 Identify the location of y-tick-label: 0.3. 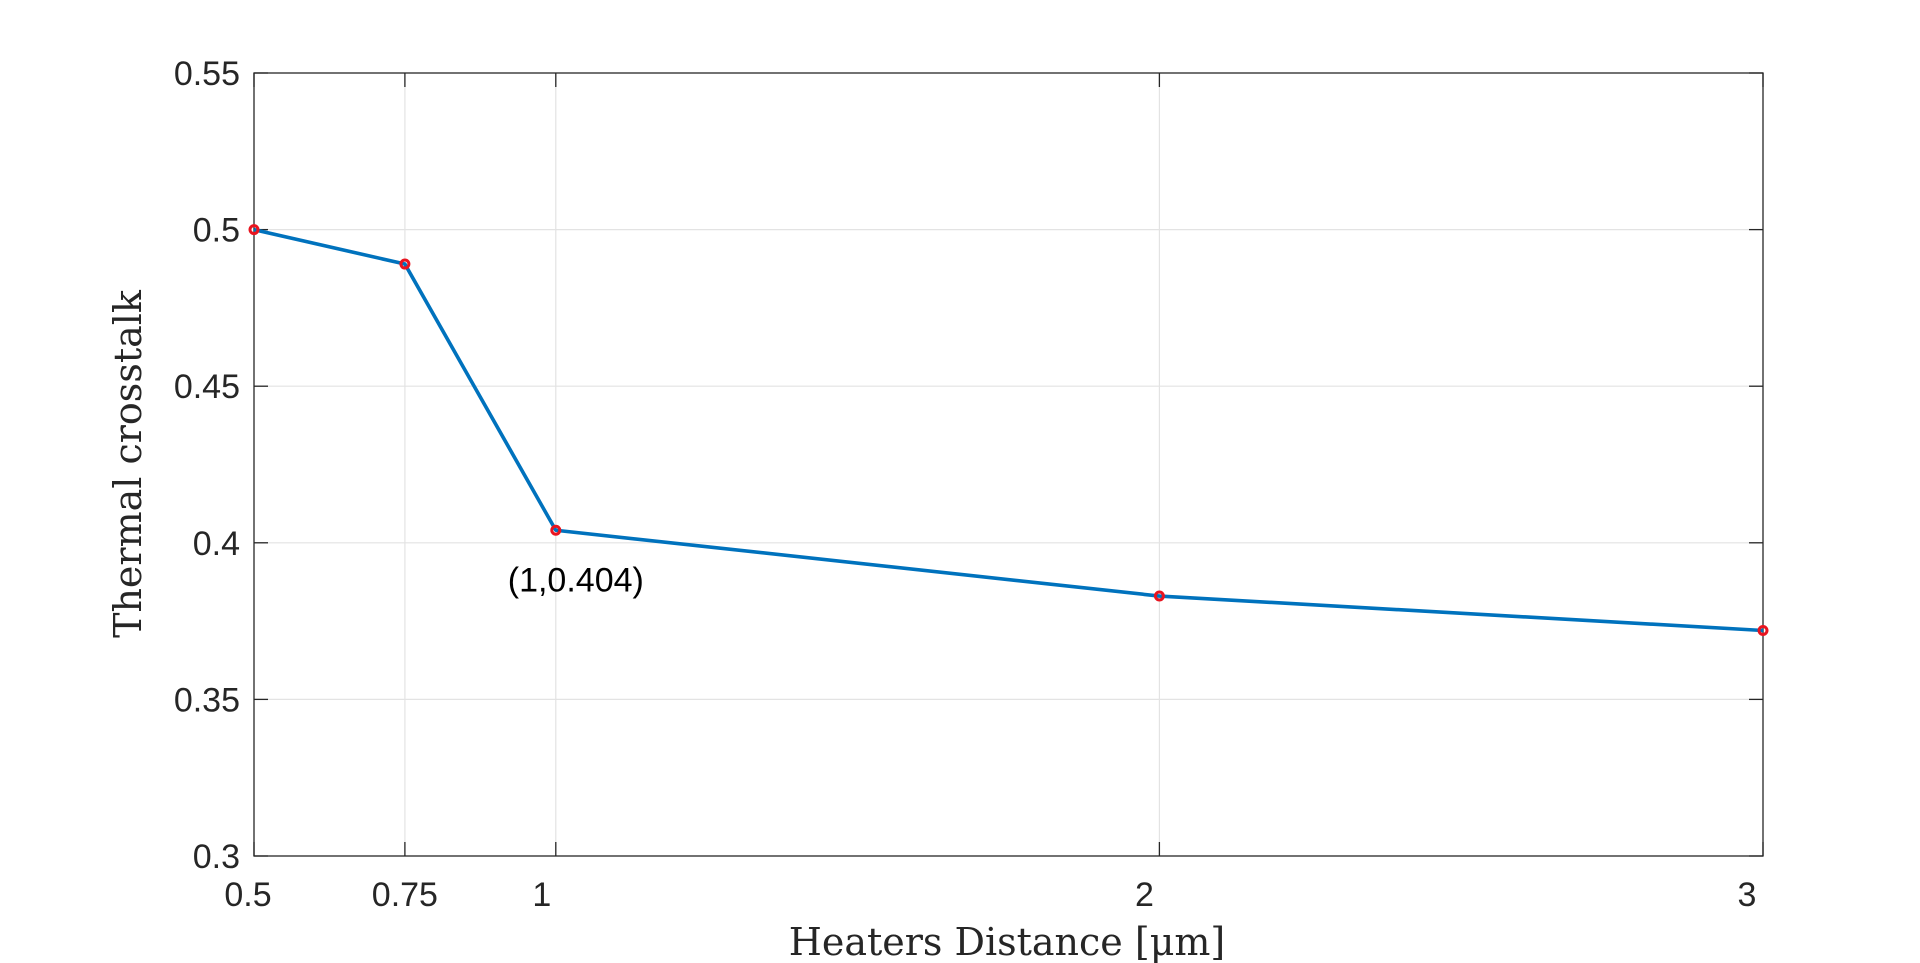
(216, 857).